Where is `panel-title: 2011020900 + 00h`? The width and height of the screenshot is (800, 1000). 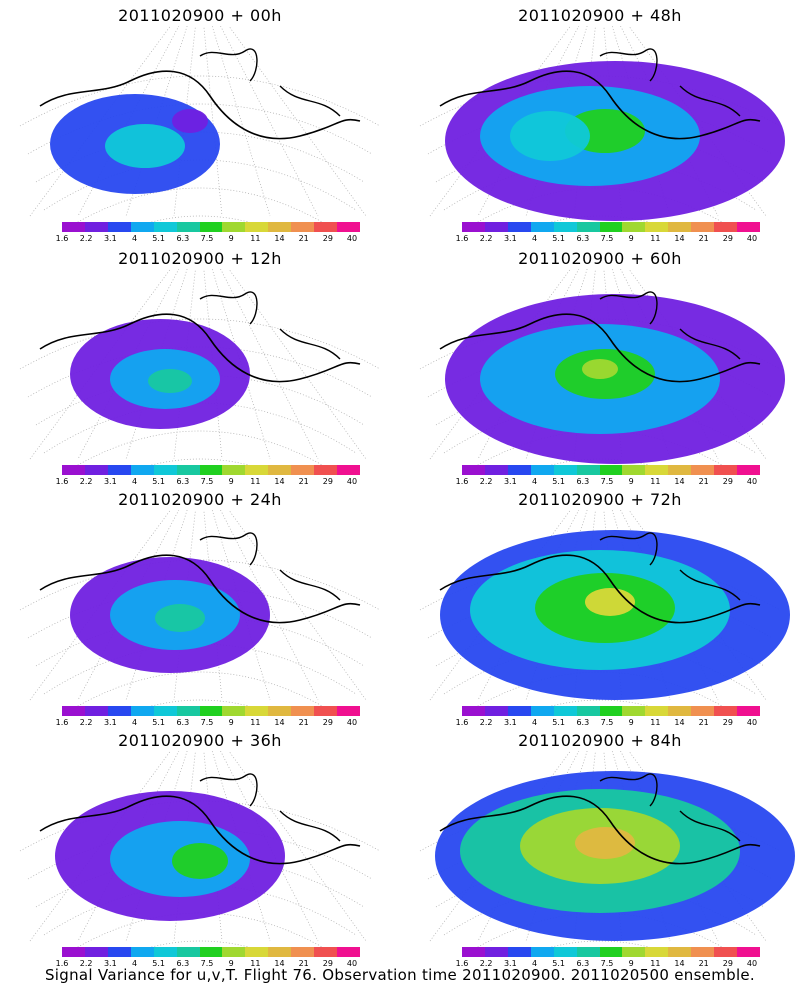
panel-title: 2011020900 + 00h is located at coordinates (200, 15).